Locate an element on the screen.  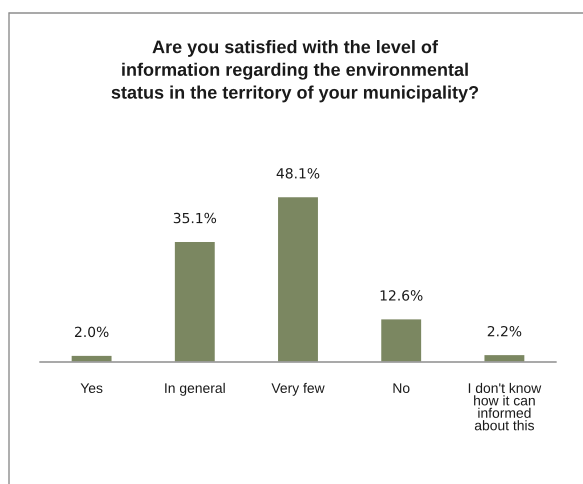
x-tick-label: In general is located at coordinates (195, 389).